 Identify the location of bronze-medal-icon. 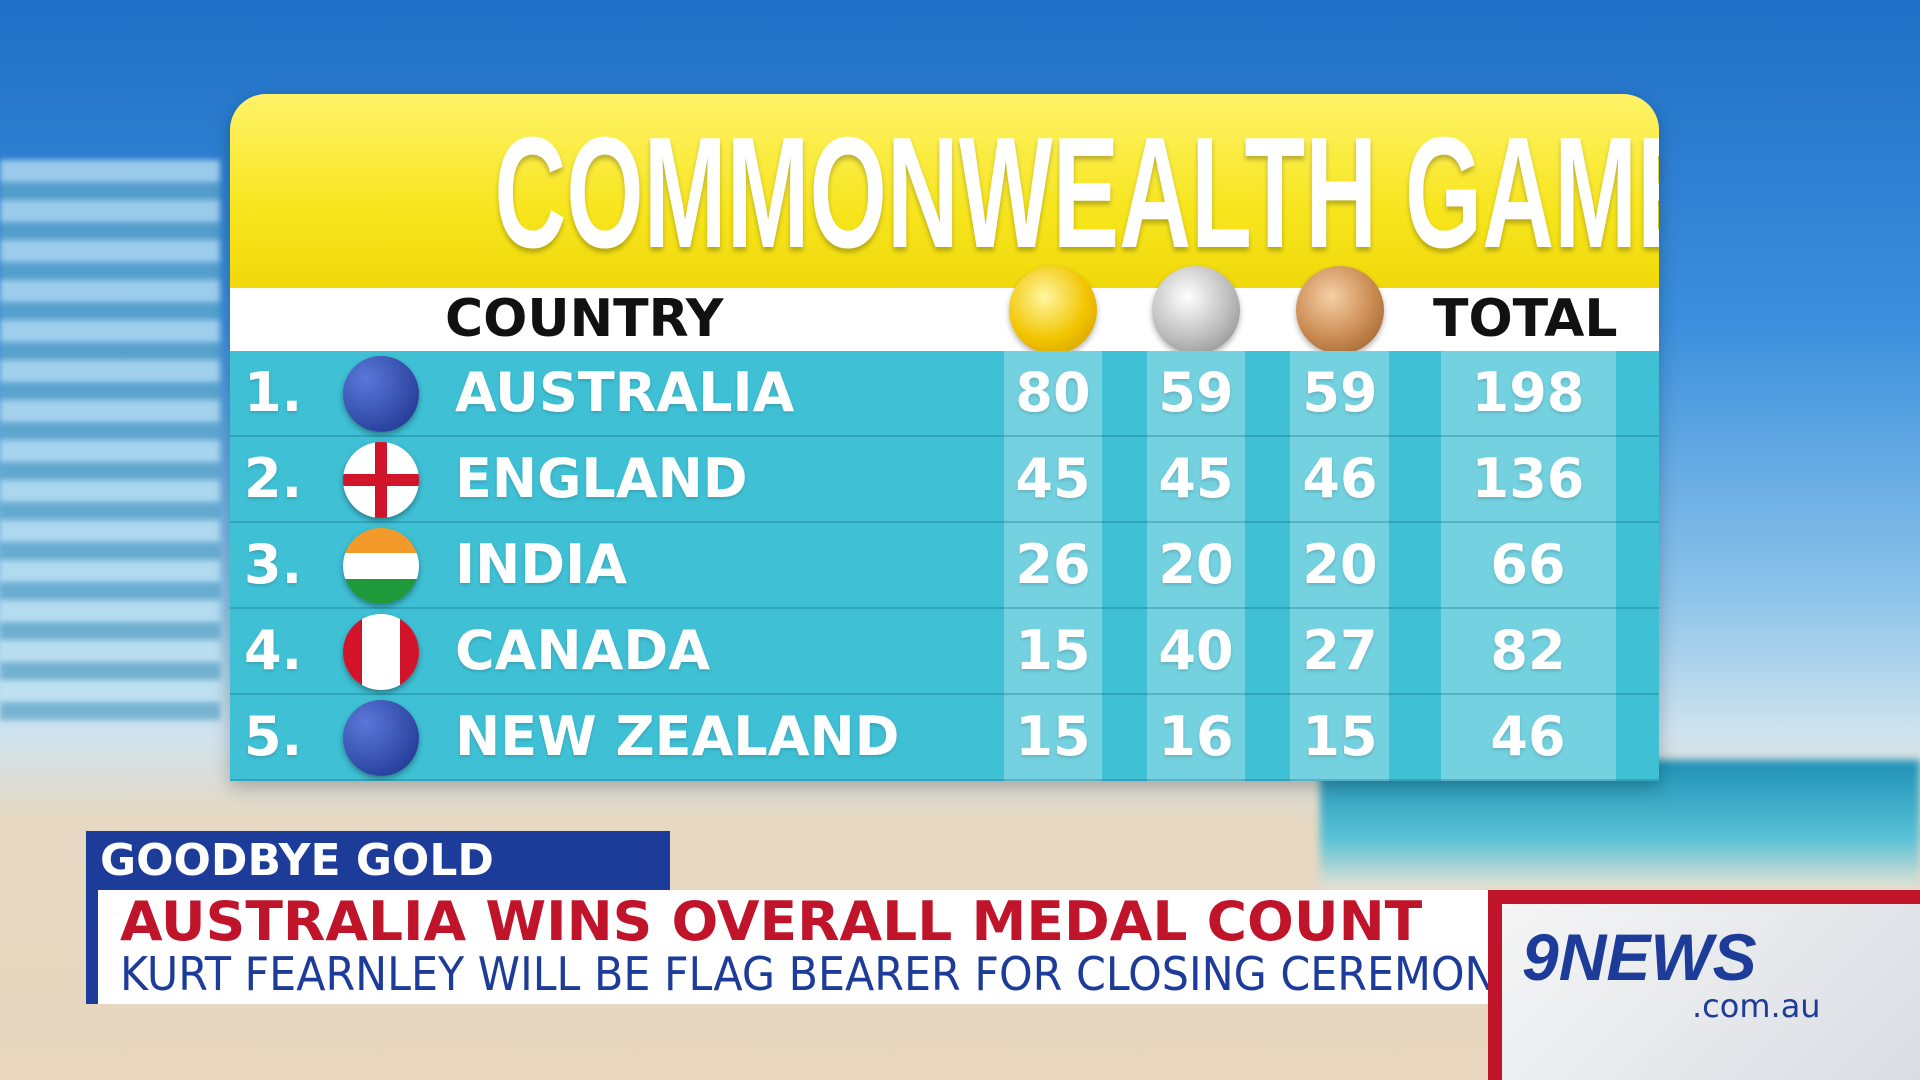
(1340, 310).